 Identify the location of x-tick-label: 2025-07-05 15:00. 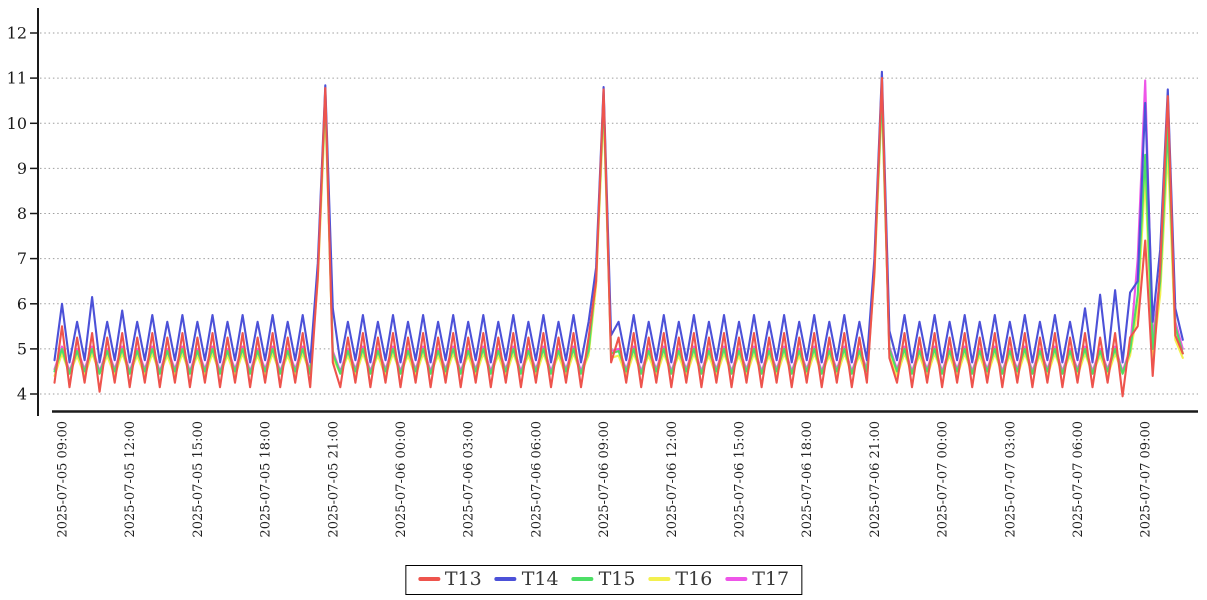
(198, 479).